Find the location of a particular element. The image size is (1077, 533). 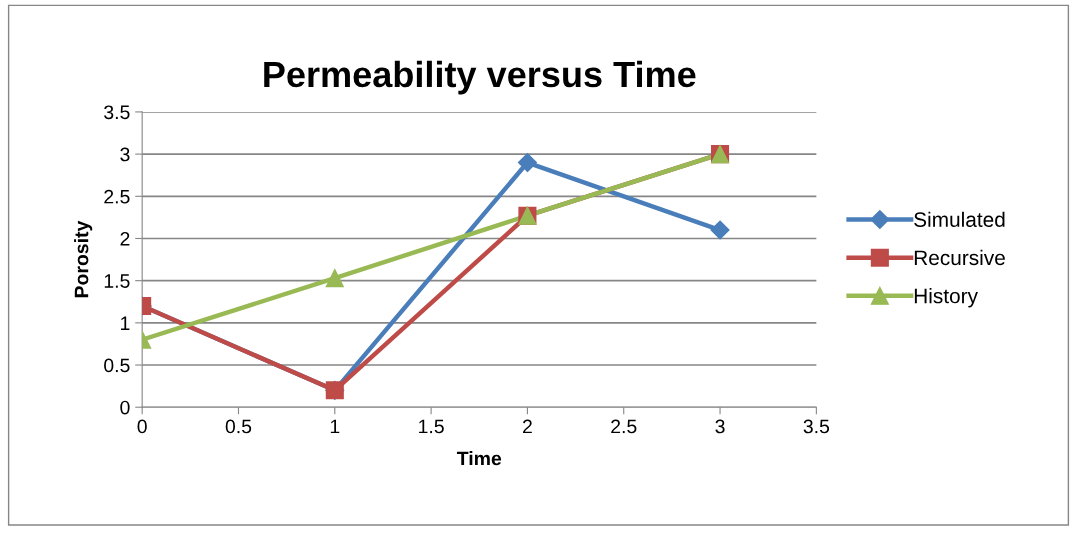

y-tick-label: 2.5 is located at coordinates (117, 196).